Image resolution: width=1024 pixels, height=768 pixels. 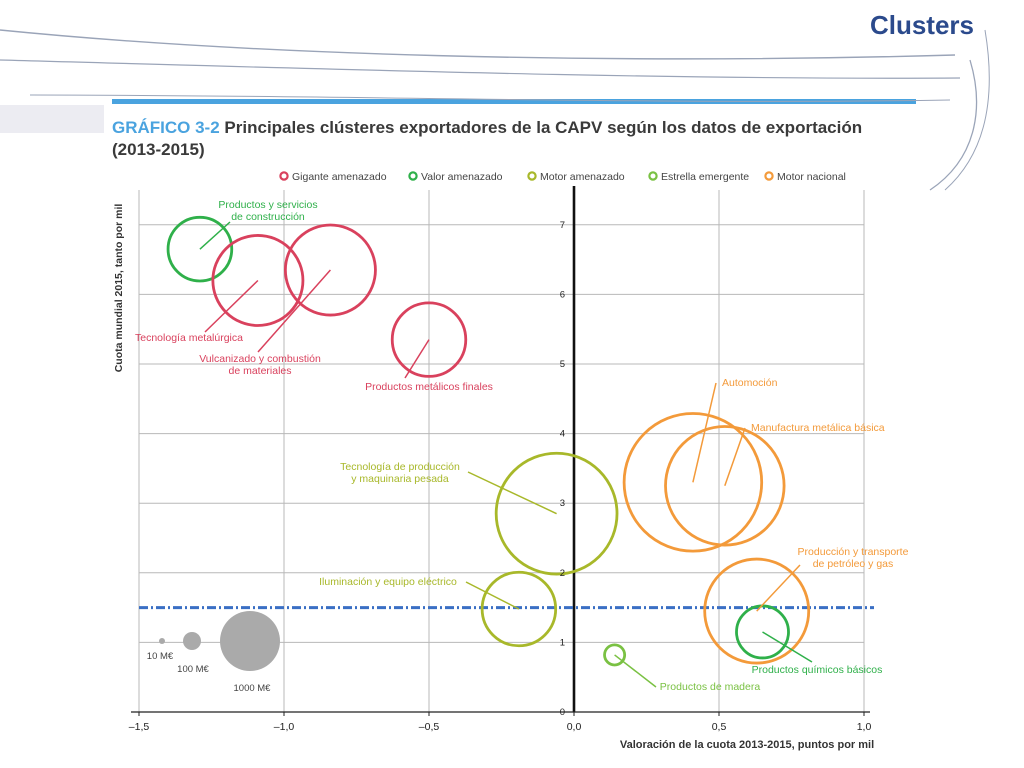 I want to click on bubble-label: Iluminación y equipo eléctrico, so click(x=388, y=582).